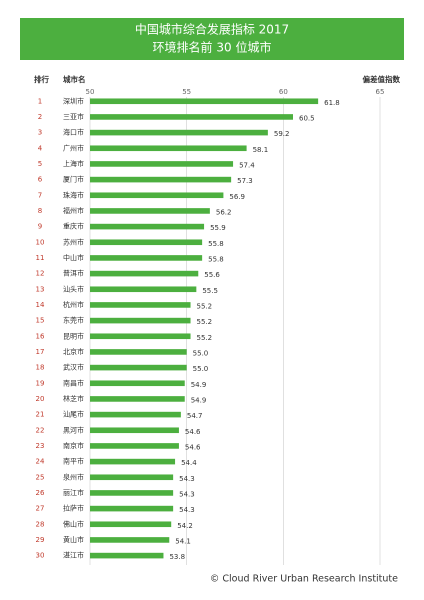 The height and width of the screenshot is (600, 424). I want to click on value-label: 55.5, so click(210, 291).